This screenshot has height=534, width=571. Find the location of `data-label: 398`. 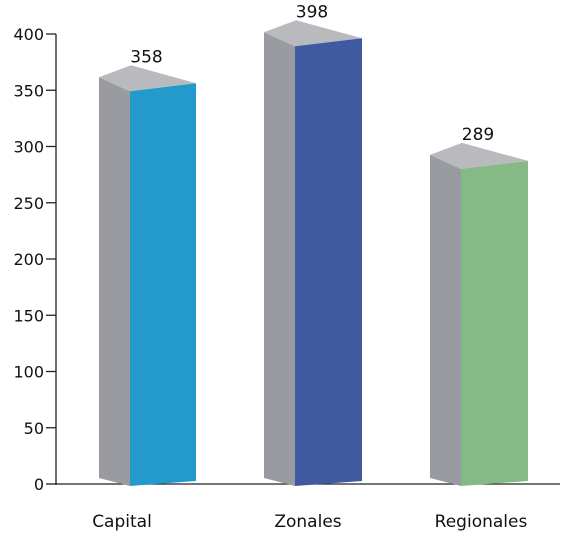

data-label: 398 is located at coordinates (312, 12).